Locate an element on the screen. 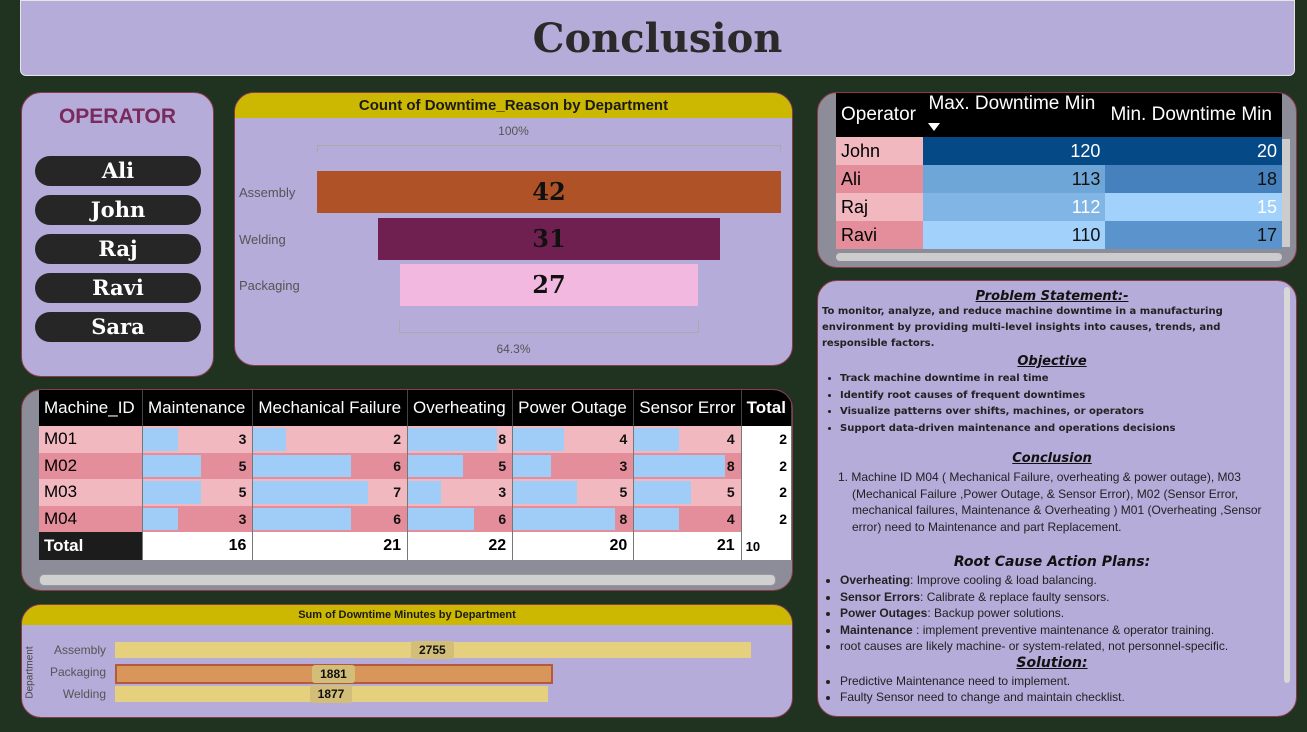 The width and height of the screenshot is (1307, 732). matrix-cell-value: 3 is located at coordinates (242, 439).